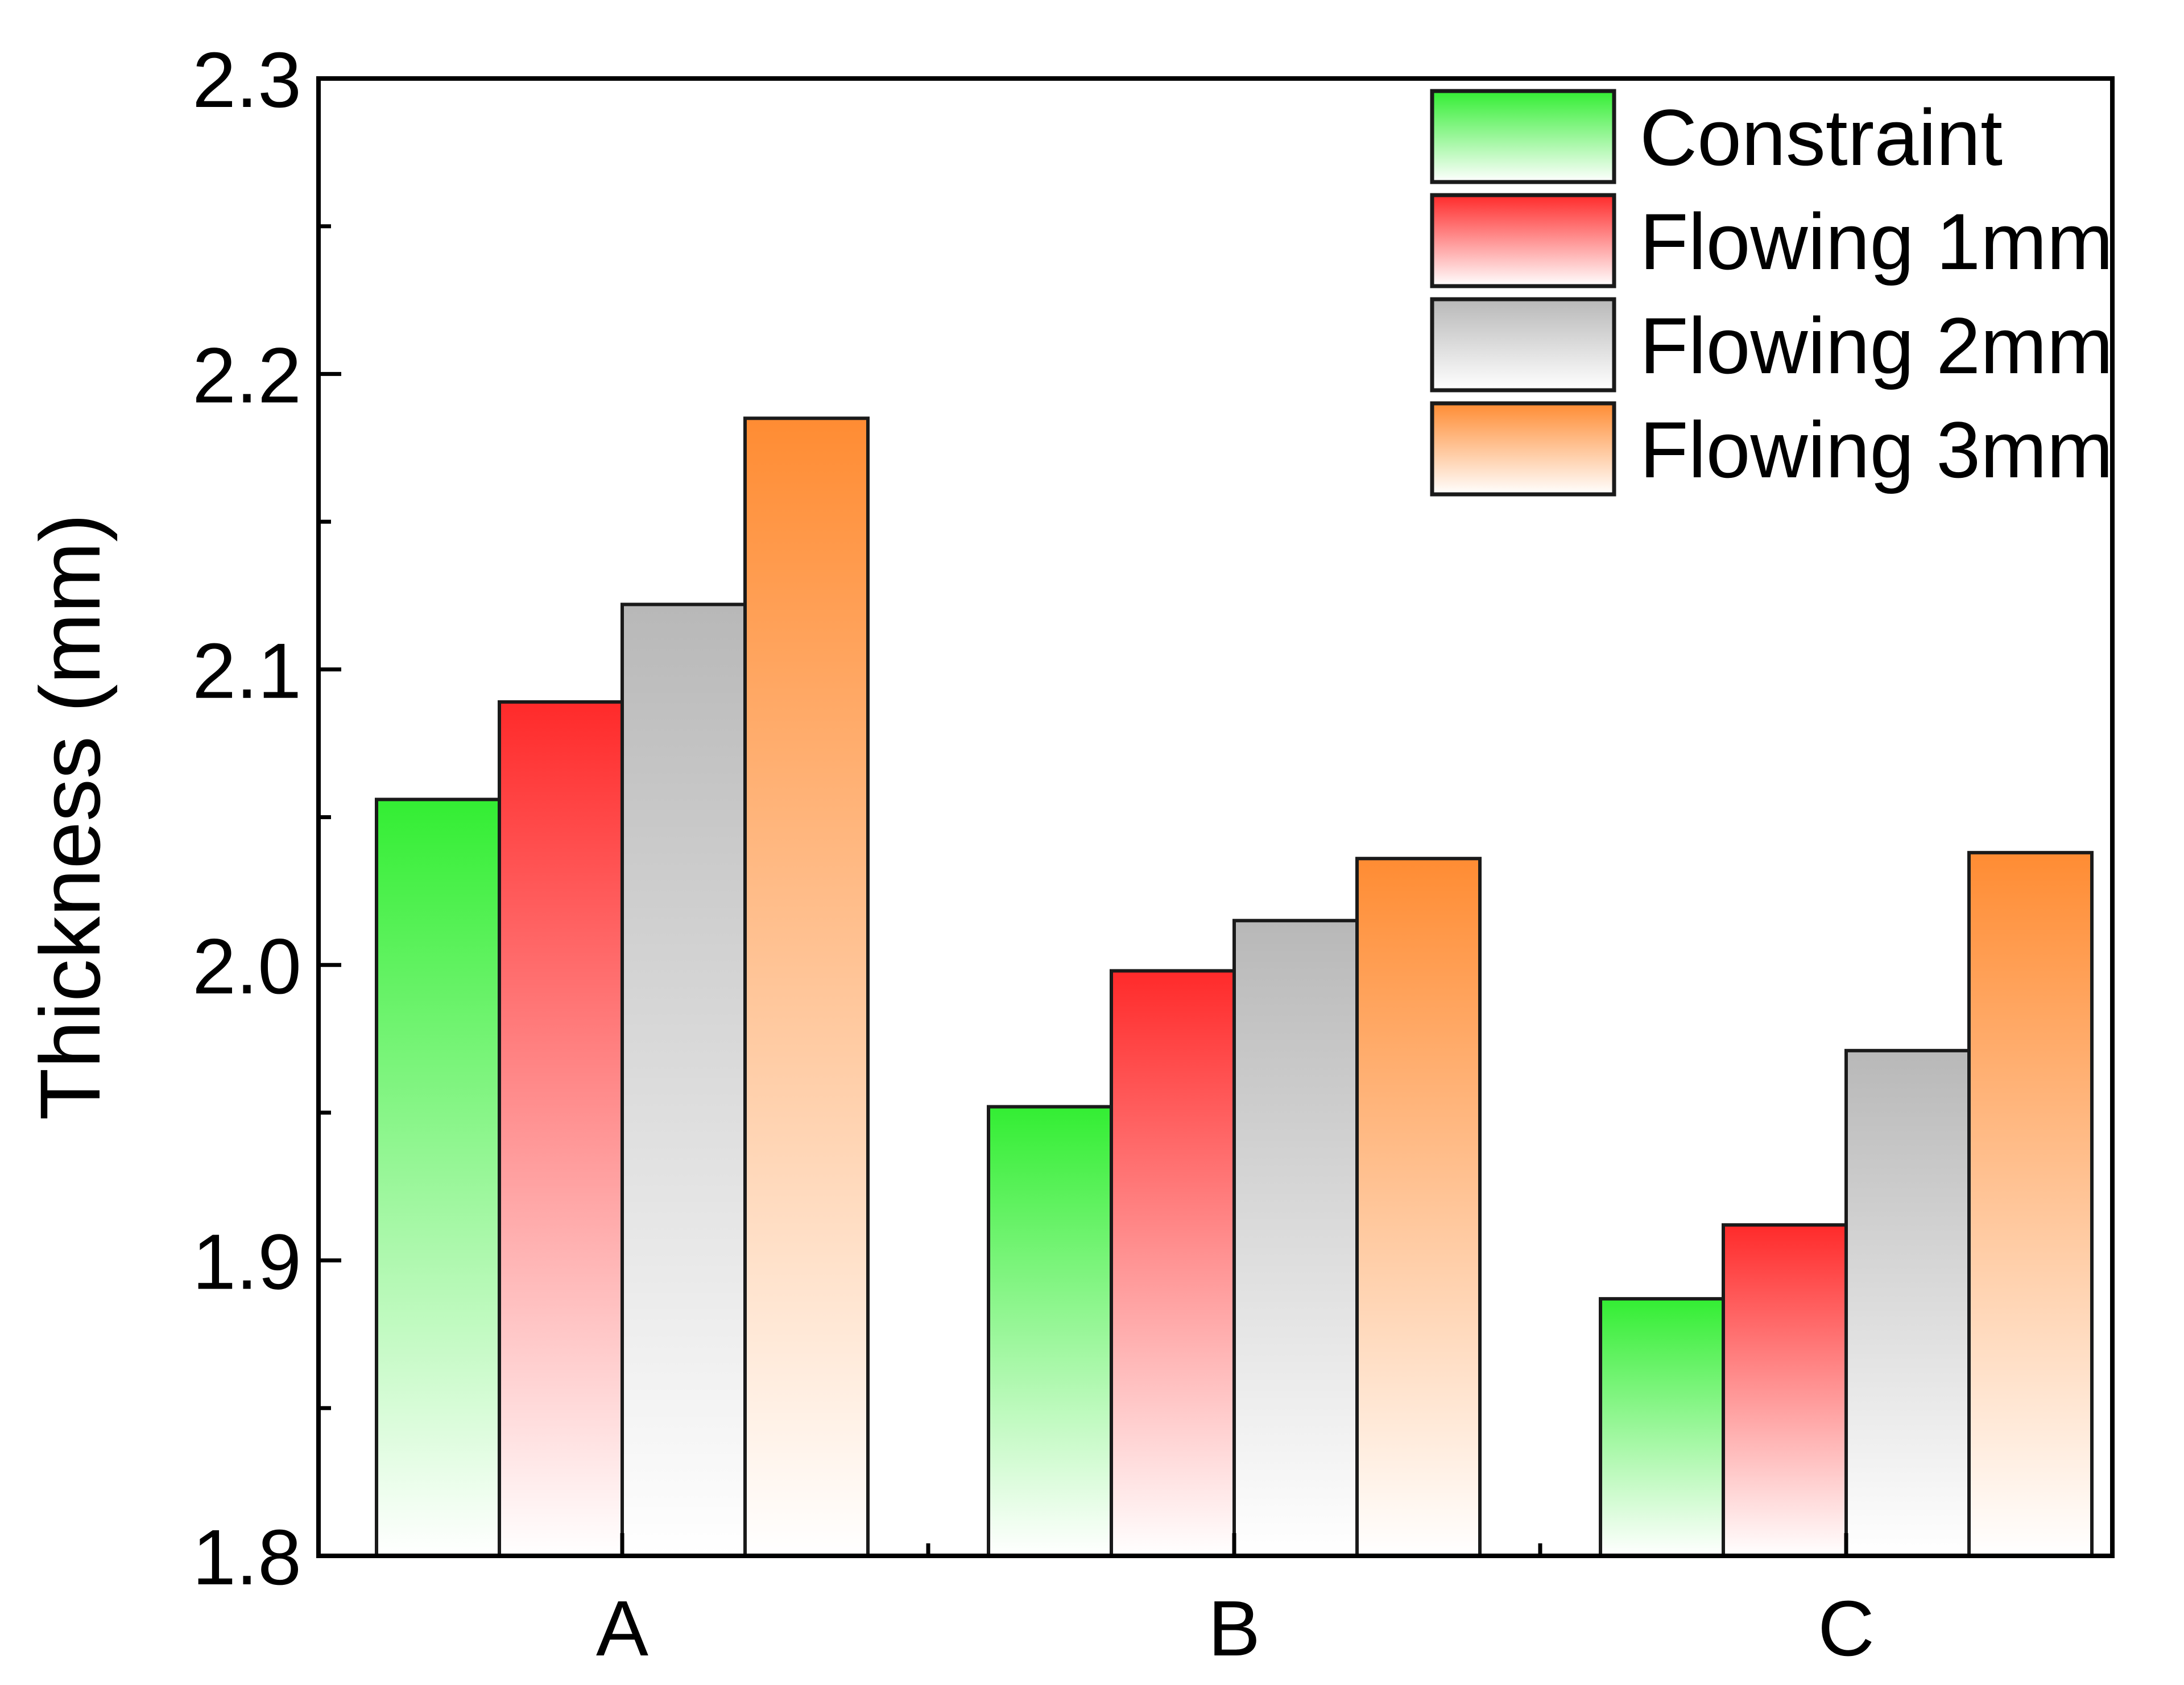 The width and height of the screenshot is (2184, 1685). What do you see at coordinates (246, 1557) in the screenshot?
I see `y-tick-label: 1.8` at bounding box center [246, 1557].